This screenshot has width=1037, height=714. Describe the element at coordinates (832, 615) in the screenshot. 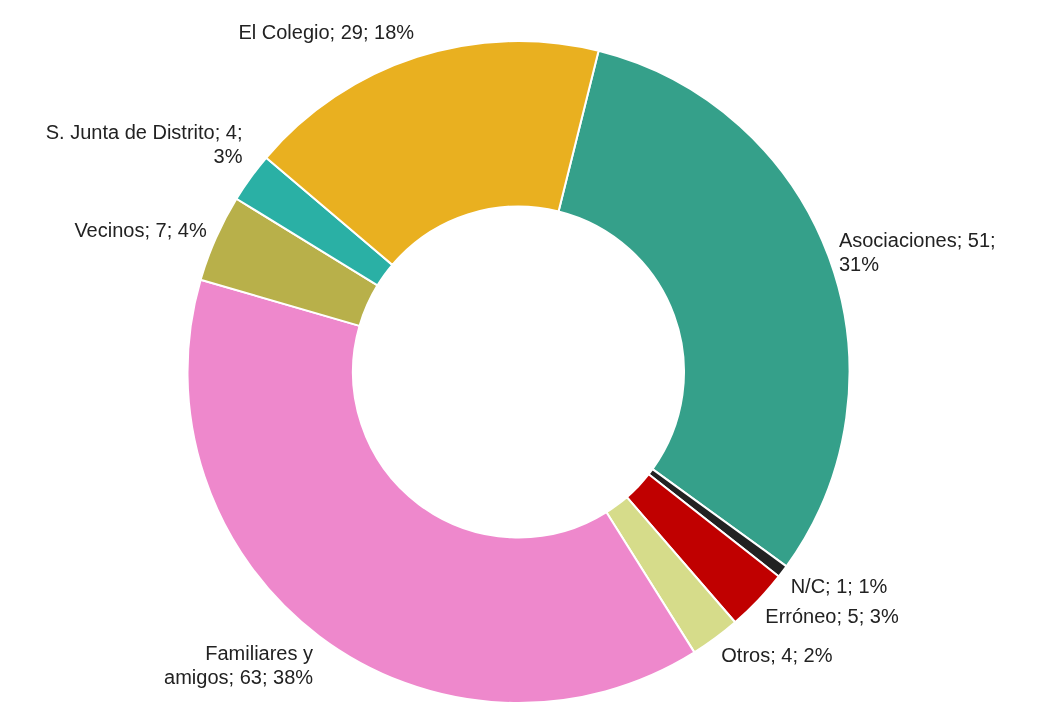

I see `slice-label: Erróneo; 5; 3%` at that location.